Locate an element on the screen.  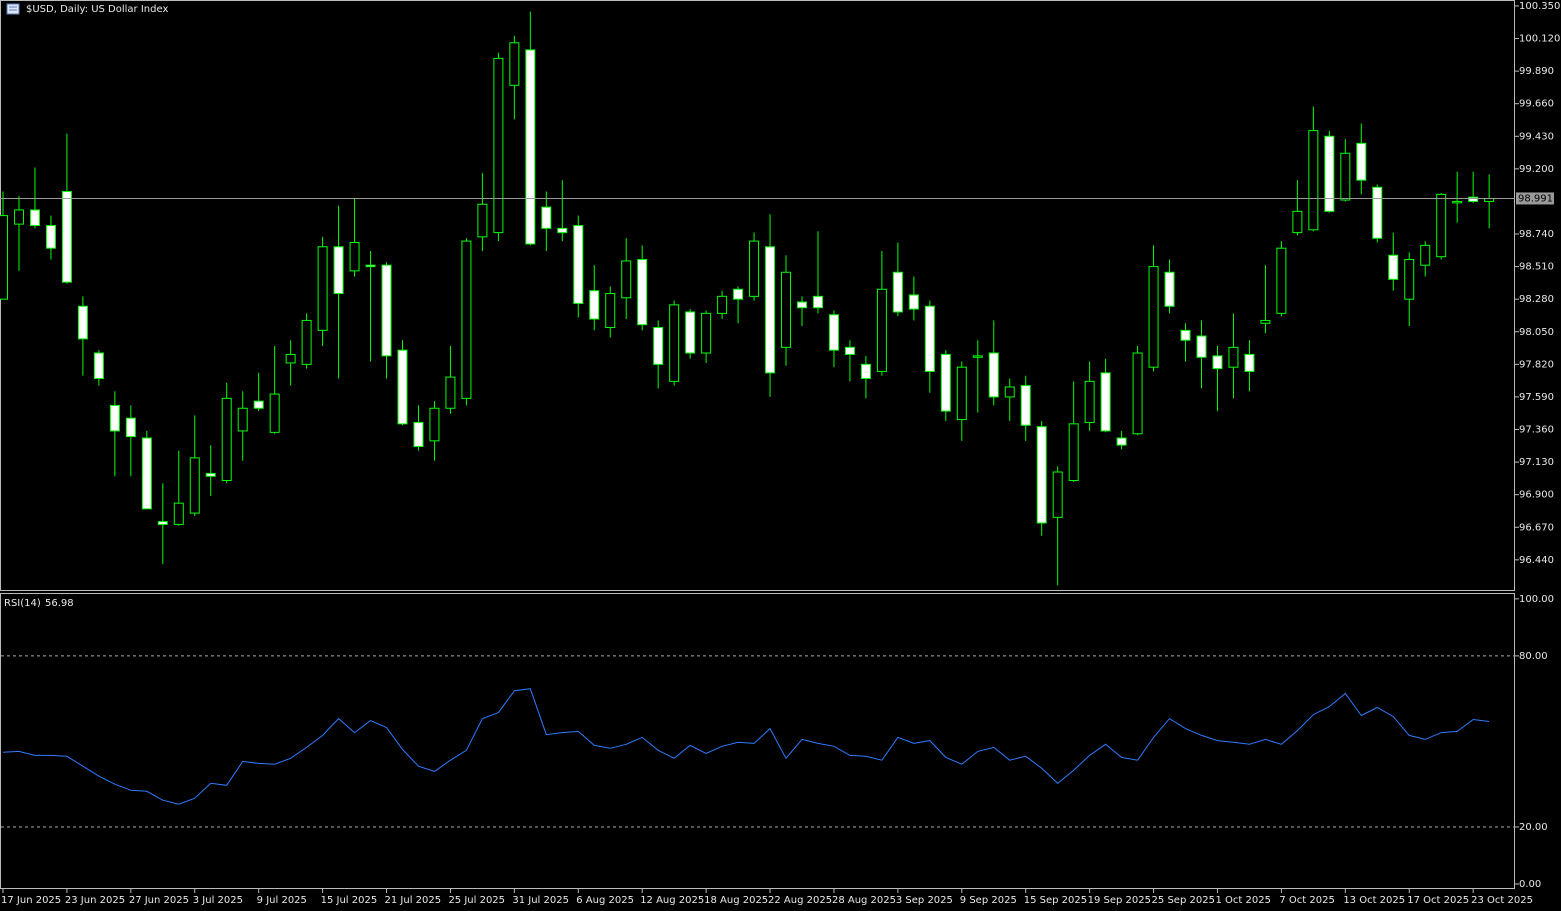
y-tick-label: 100.350 is located at coordinates (1539, 6).